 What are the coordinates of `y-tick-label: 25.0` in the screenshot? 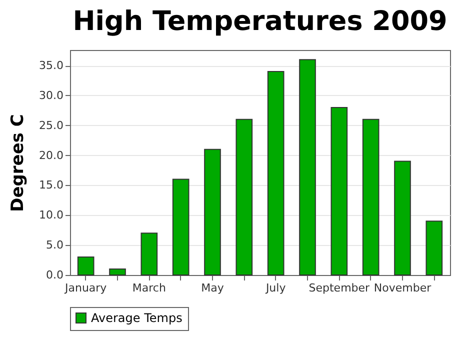 It's located at (51, 125).